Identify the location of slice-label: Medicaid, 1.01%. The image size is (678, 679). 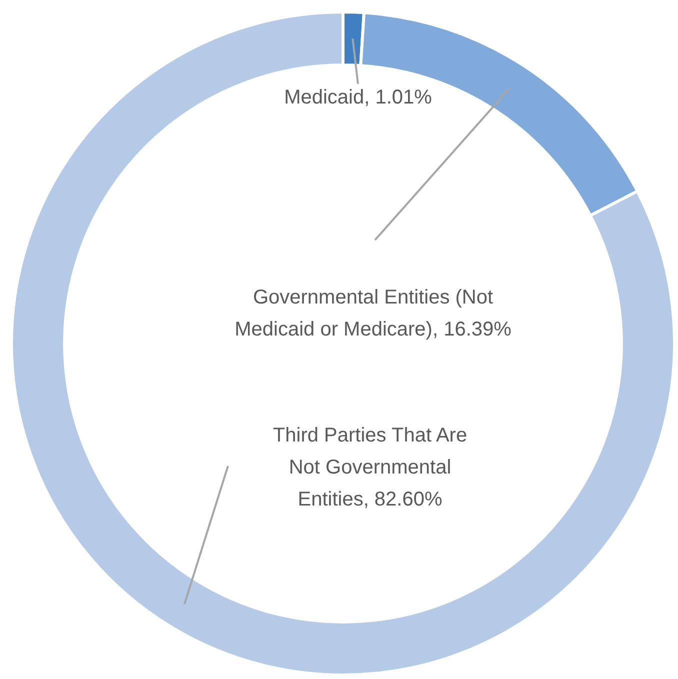
(358, 97).